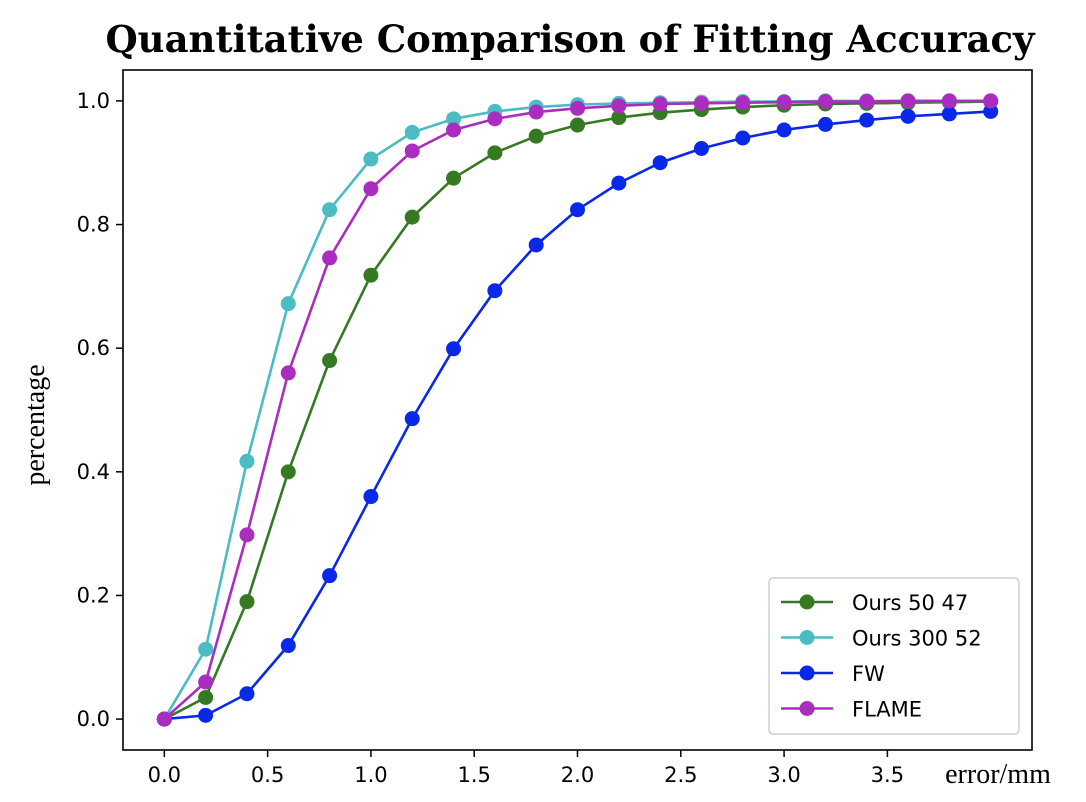 The image size is (1086, 802). Describe the element at coordinates (100, 410) in the screenshot. I see `y-axis-ticks: 0.0 0.2 0.4 0.6 0.8 1.0` at that location.